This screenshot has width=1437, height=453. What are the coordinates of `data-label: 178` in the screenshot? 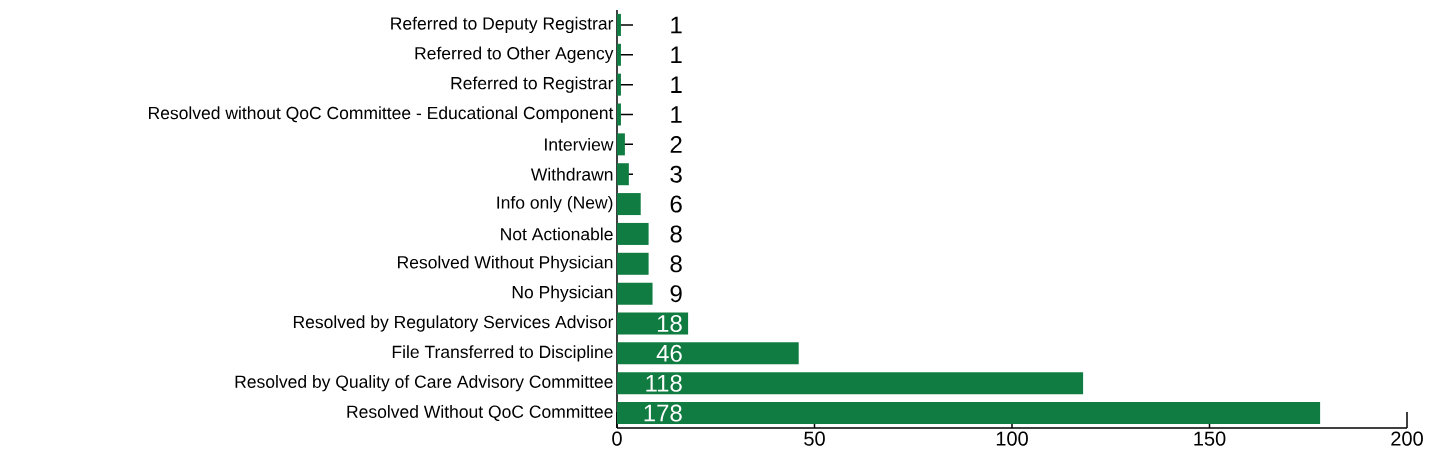 It's located at (663, 413).